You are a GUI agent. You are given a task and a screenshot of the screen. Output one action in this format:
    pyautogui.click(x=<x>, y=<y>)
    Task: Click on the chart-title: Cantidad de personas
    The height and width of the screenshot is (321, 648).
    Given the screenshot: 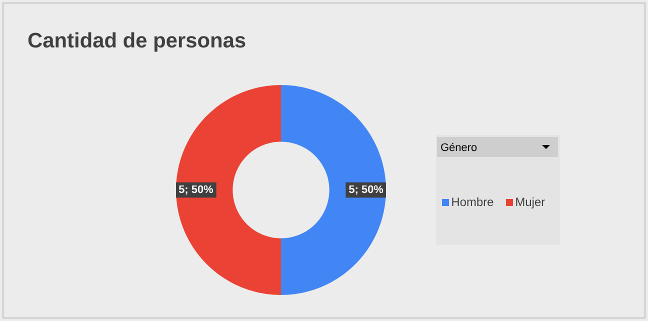 What is the action you would take?
    pyautogui.click(x=137, y=42)
    